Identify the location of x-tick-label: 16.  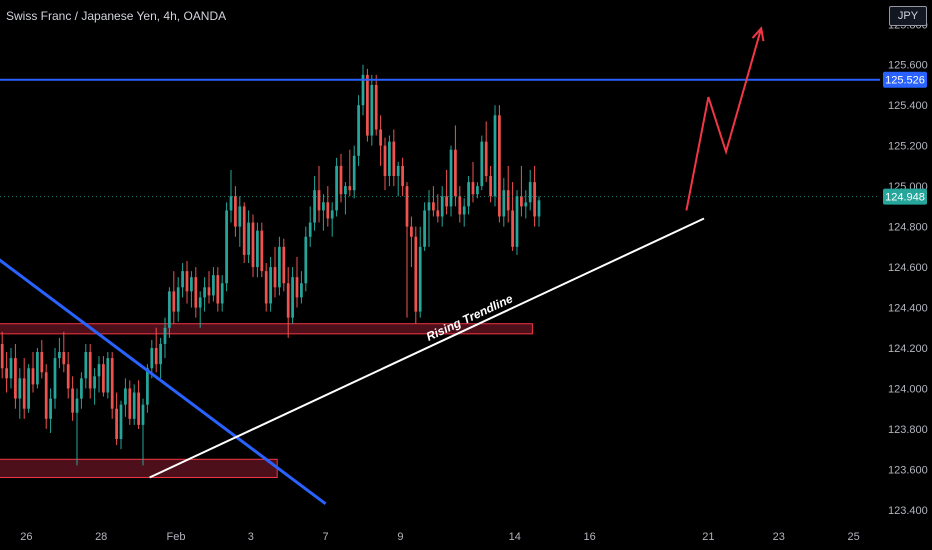
(589, 537).